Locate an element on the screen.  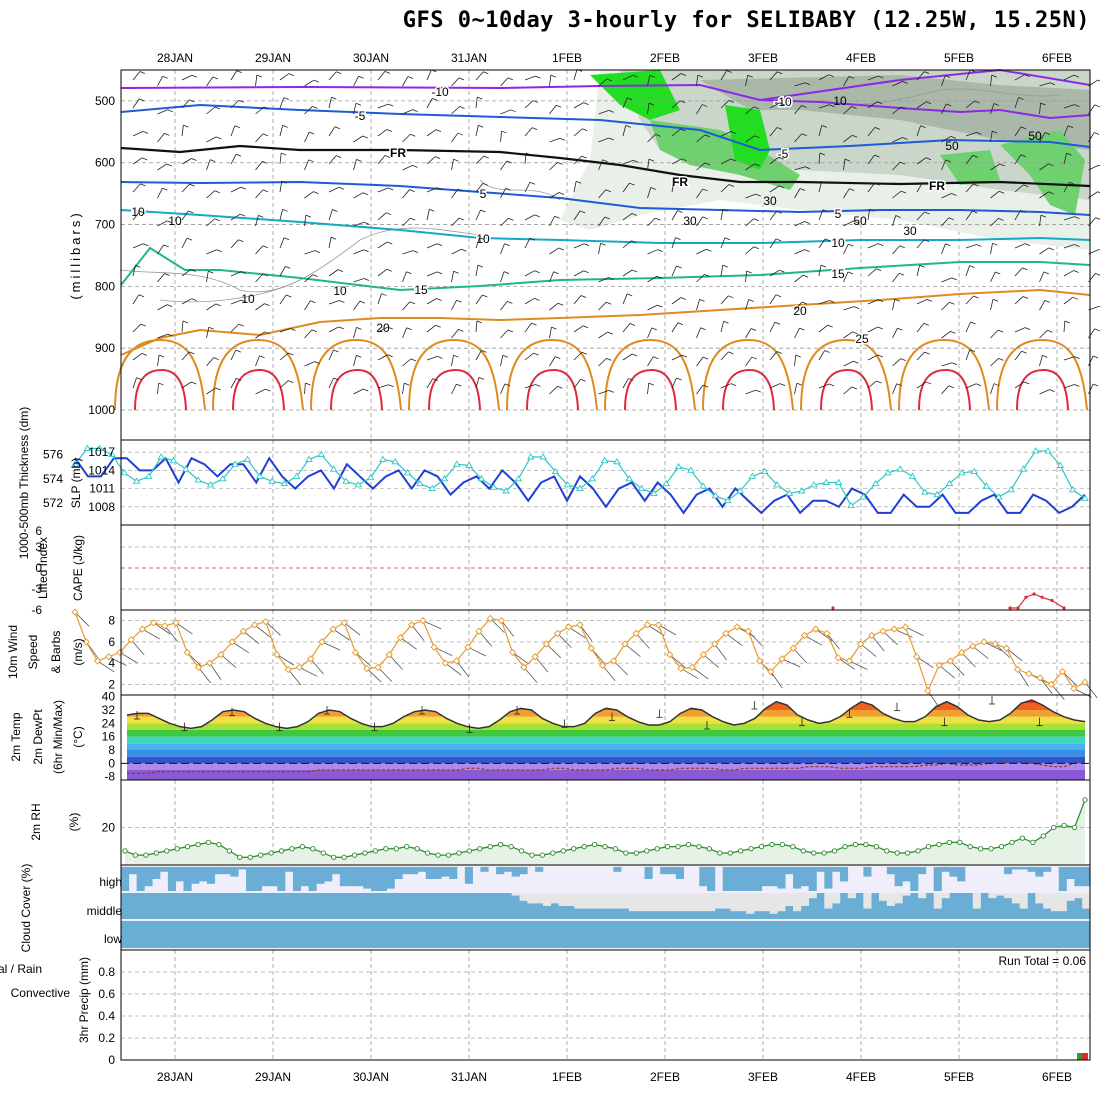
date-label-top: 5FEB is located at coordinates (959, 58).